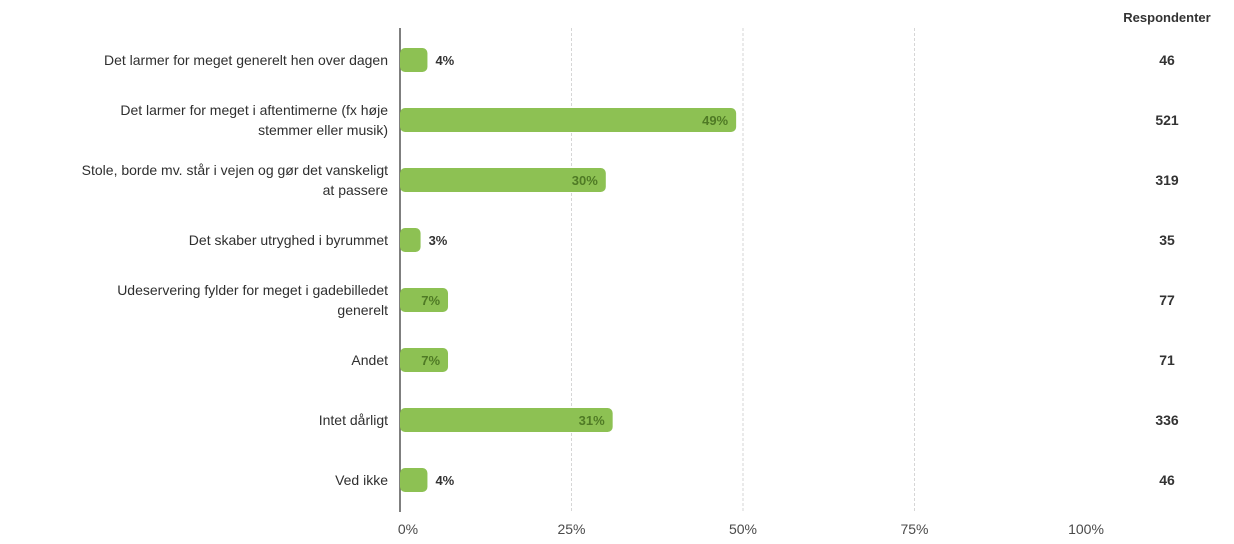 The image size is (1234, 544). Describe the element at coordinates (1166, 249) in the screenshot. I see `respondents-column: Respondenter 46 521 319 35 77 71 336 46` at that location.